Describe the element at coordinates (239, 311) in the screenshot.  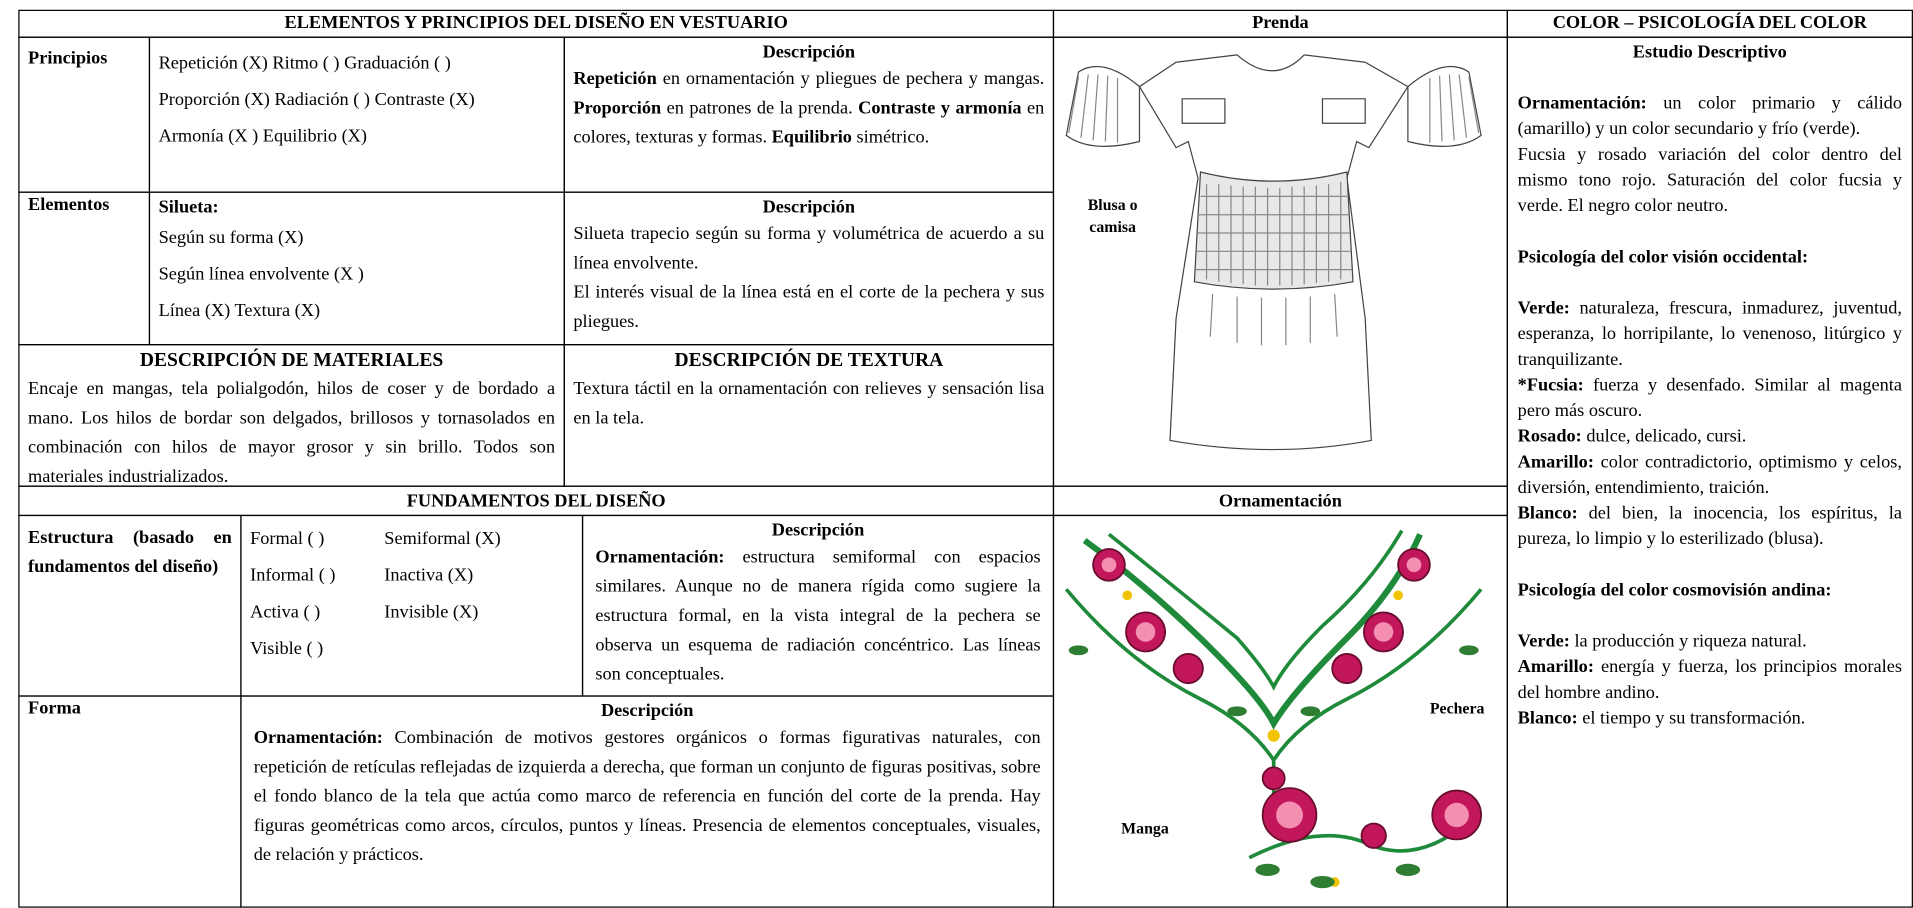
I see `option: Línea (X) Textura (X)` at that location.